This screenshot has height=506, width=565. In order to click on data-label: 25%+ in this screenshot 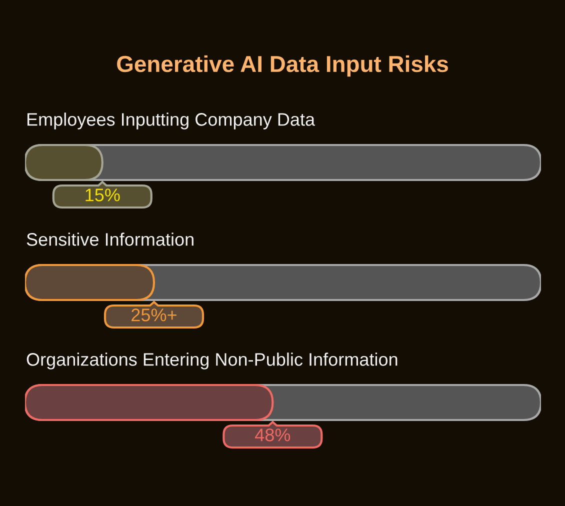, I will do `click(154, 315)`.